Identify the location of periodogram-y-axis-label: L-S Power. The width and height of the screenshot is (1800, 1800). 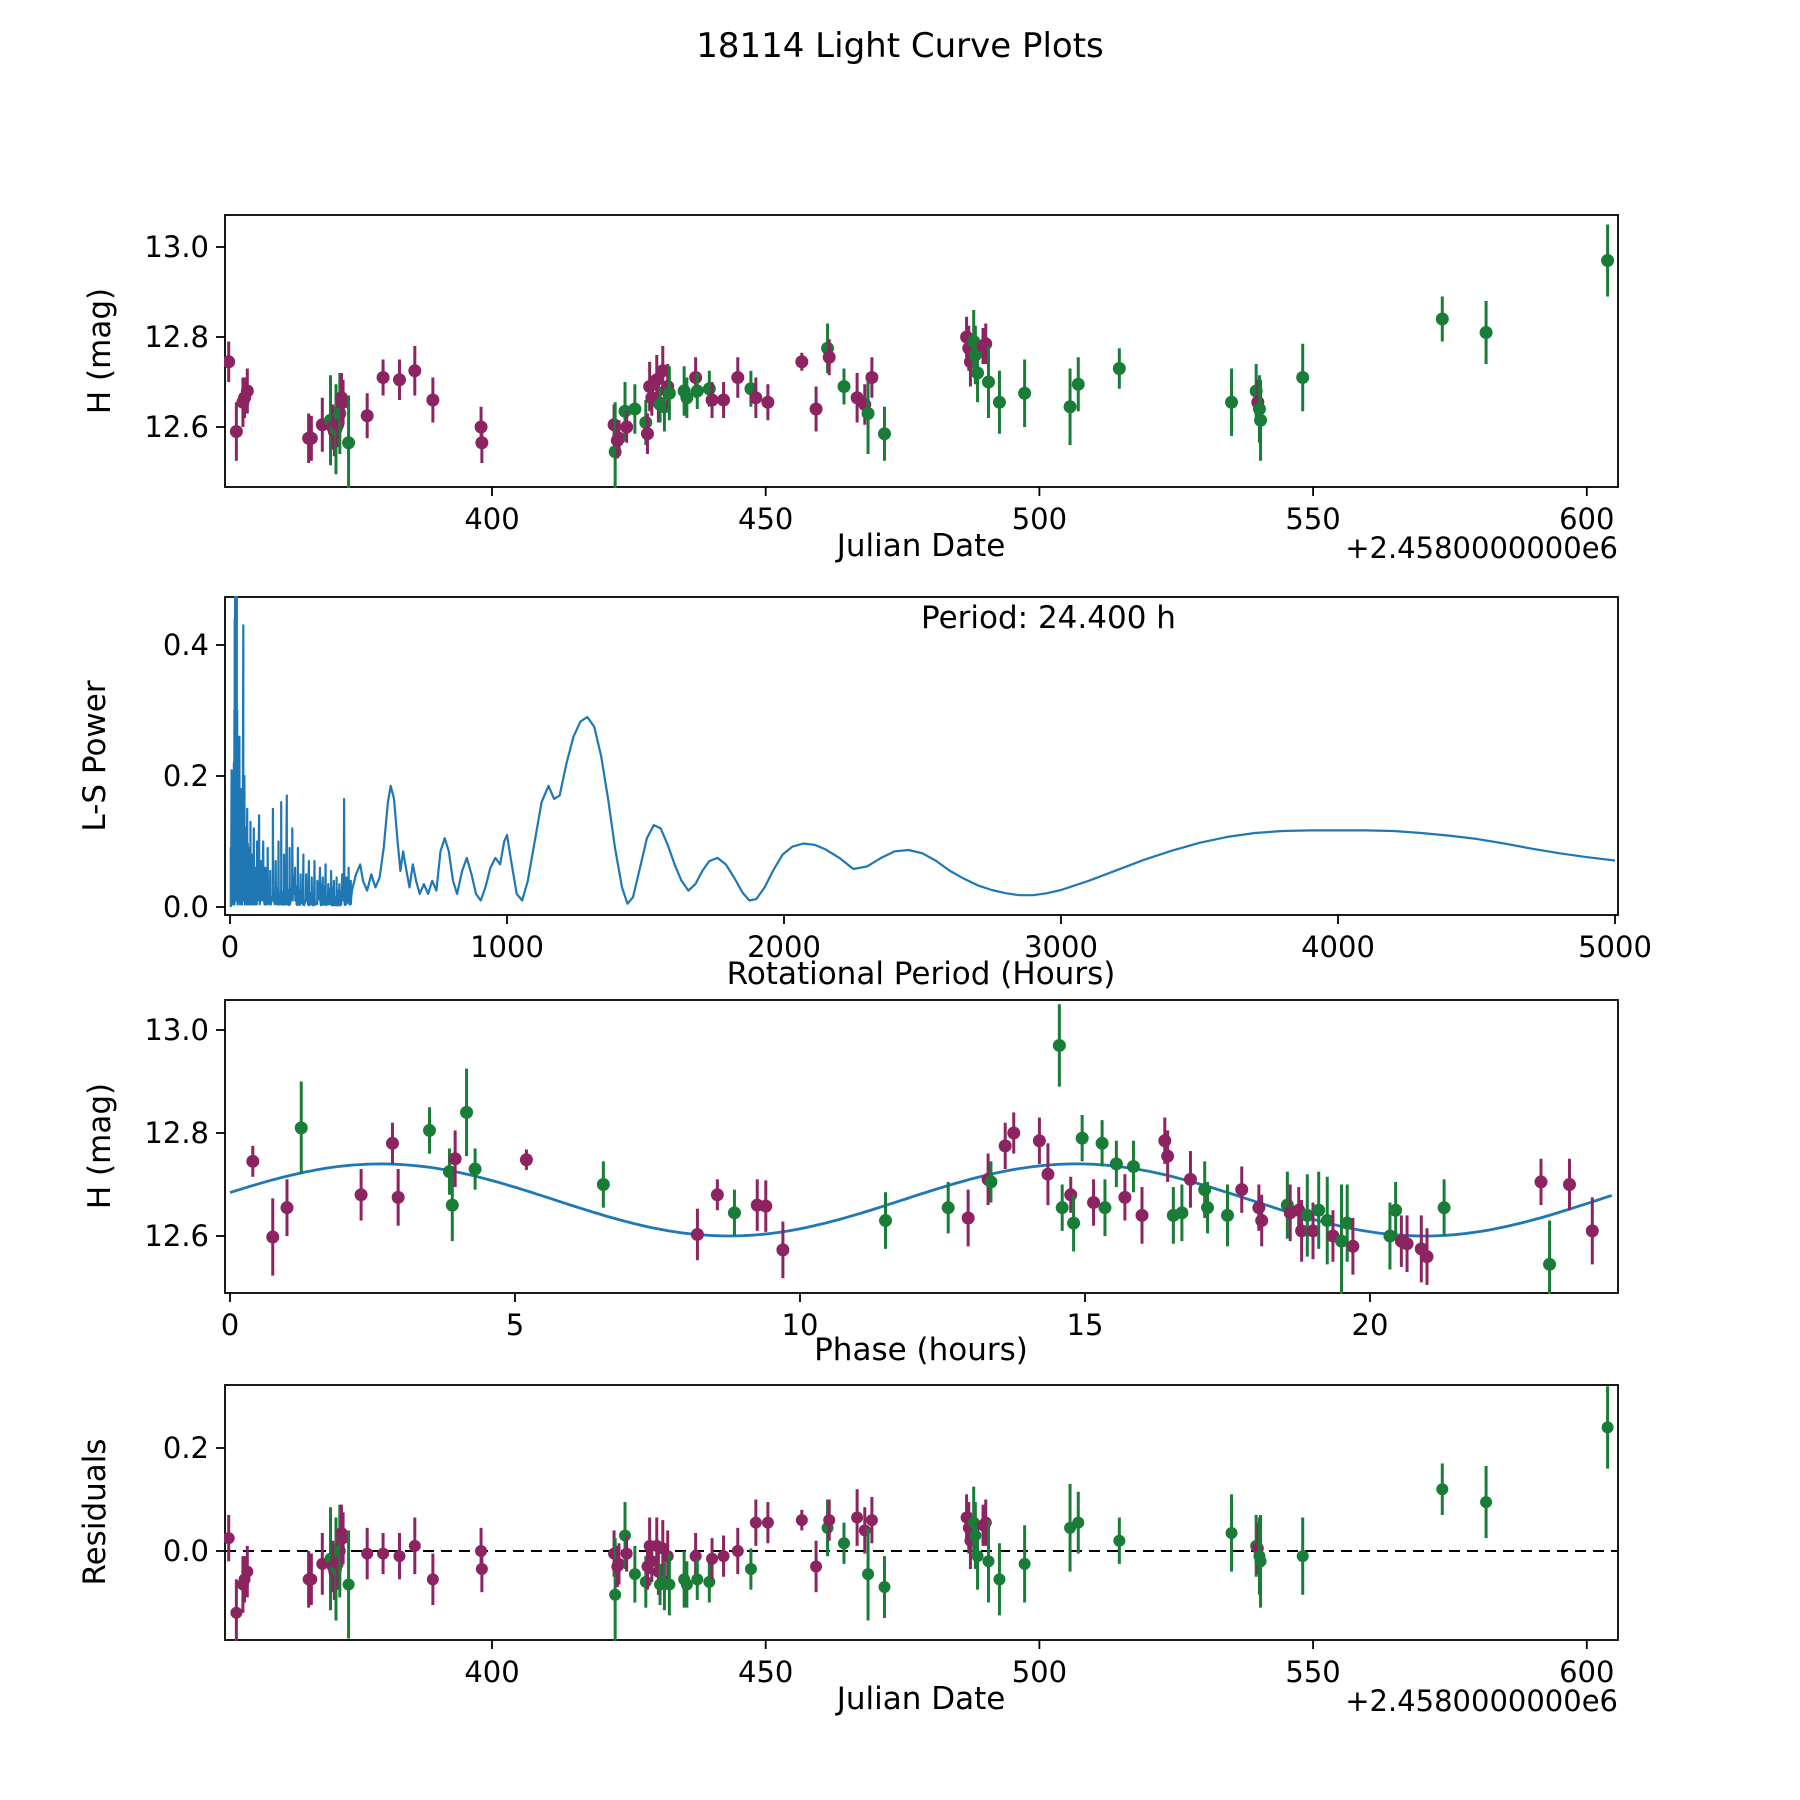
(95, 756).